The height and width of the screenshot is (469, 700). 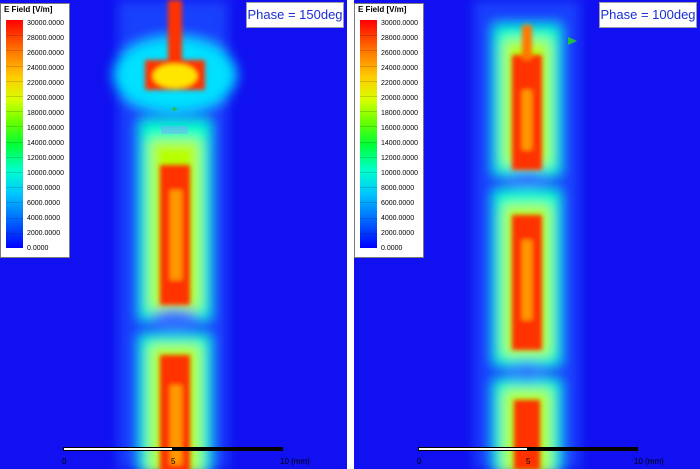 I want to click on scale-bar-left, so click(x=173, y=449).